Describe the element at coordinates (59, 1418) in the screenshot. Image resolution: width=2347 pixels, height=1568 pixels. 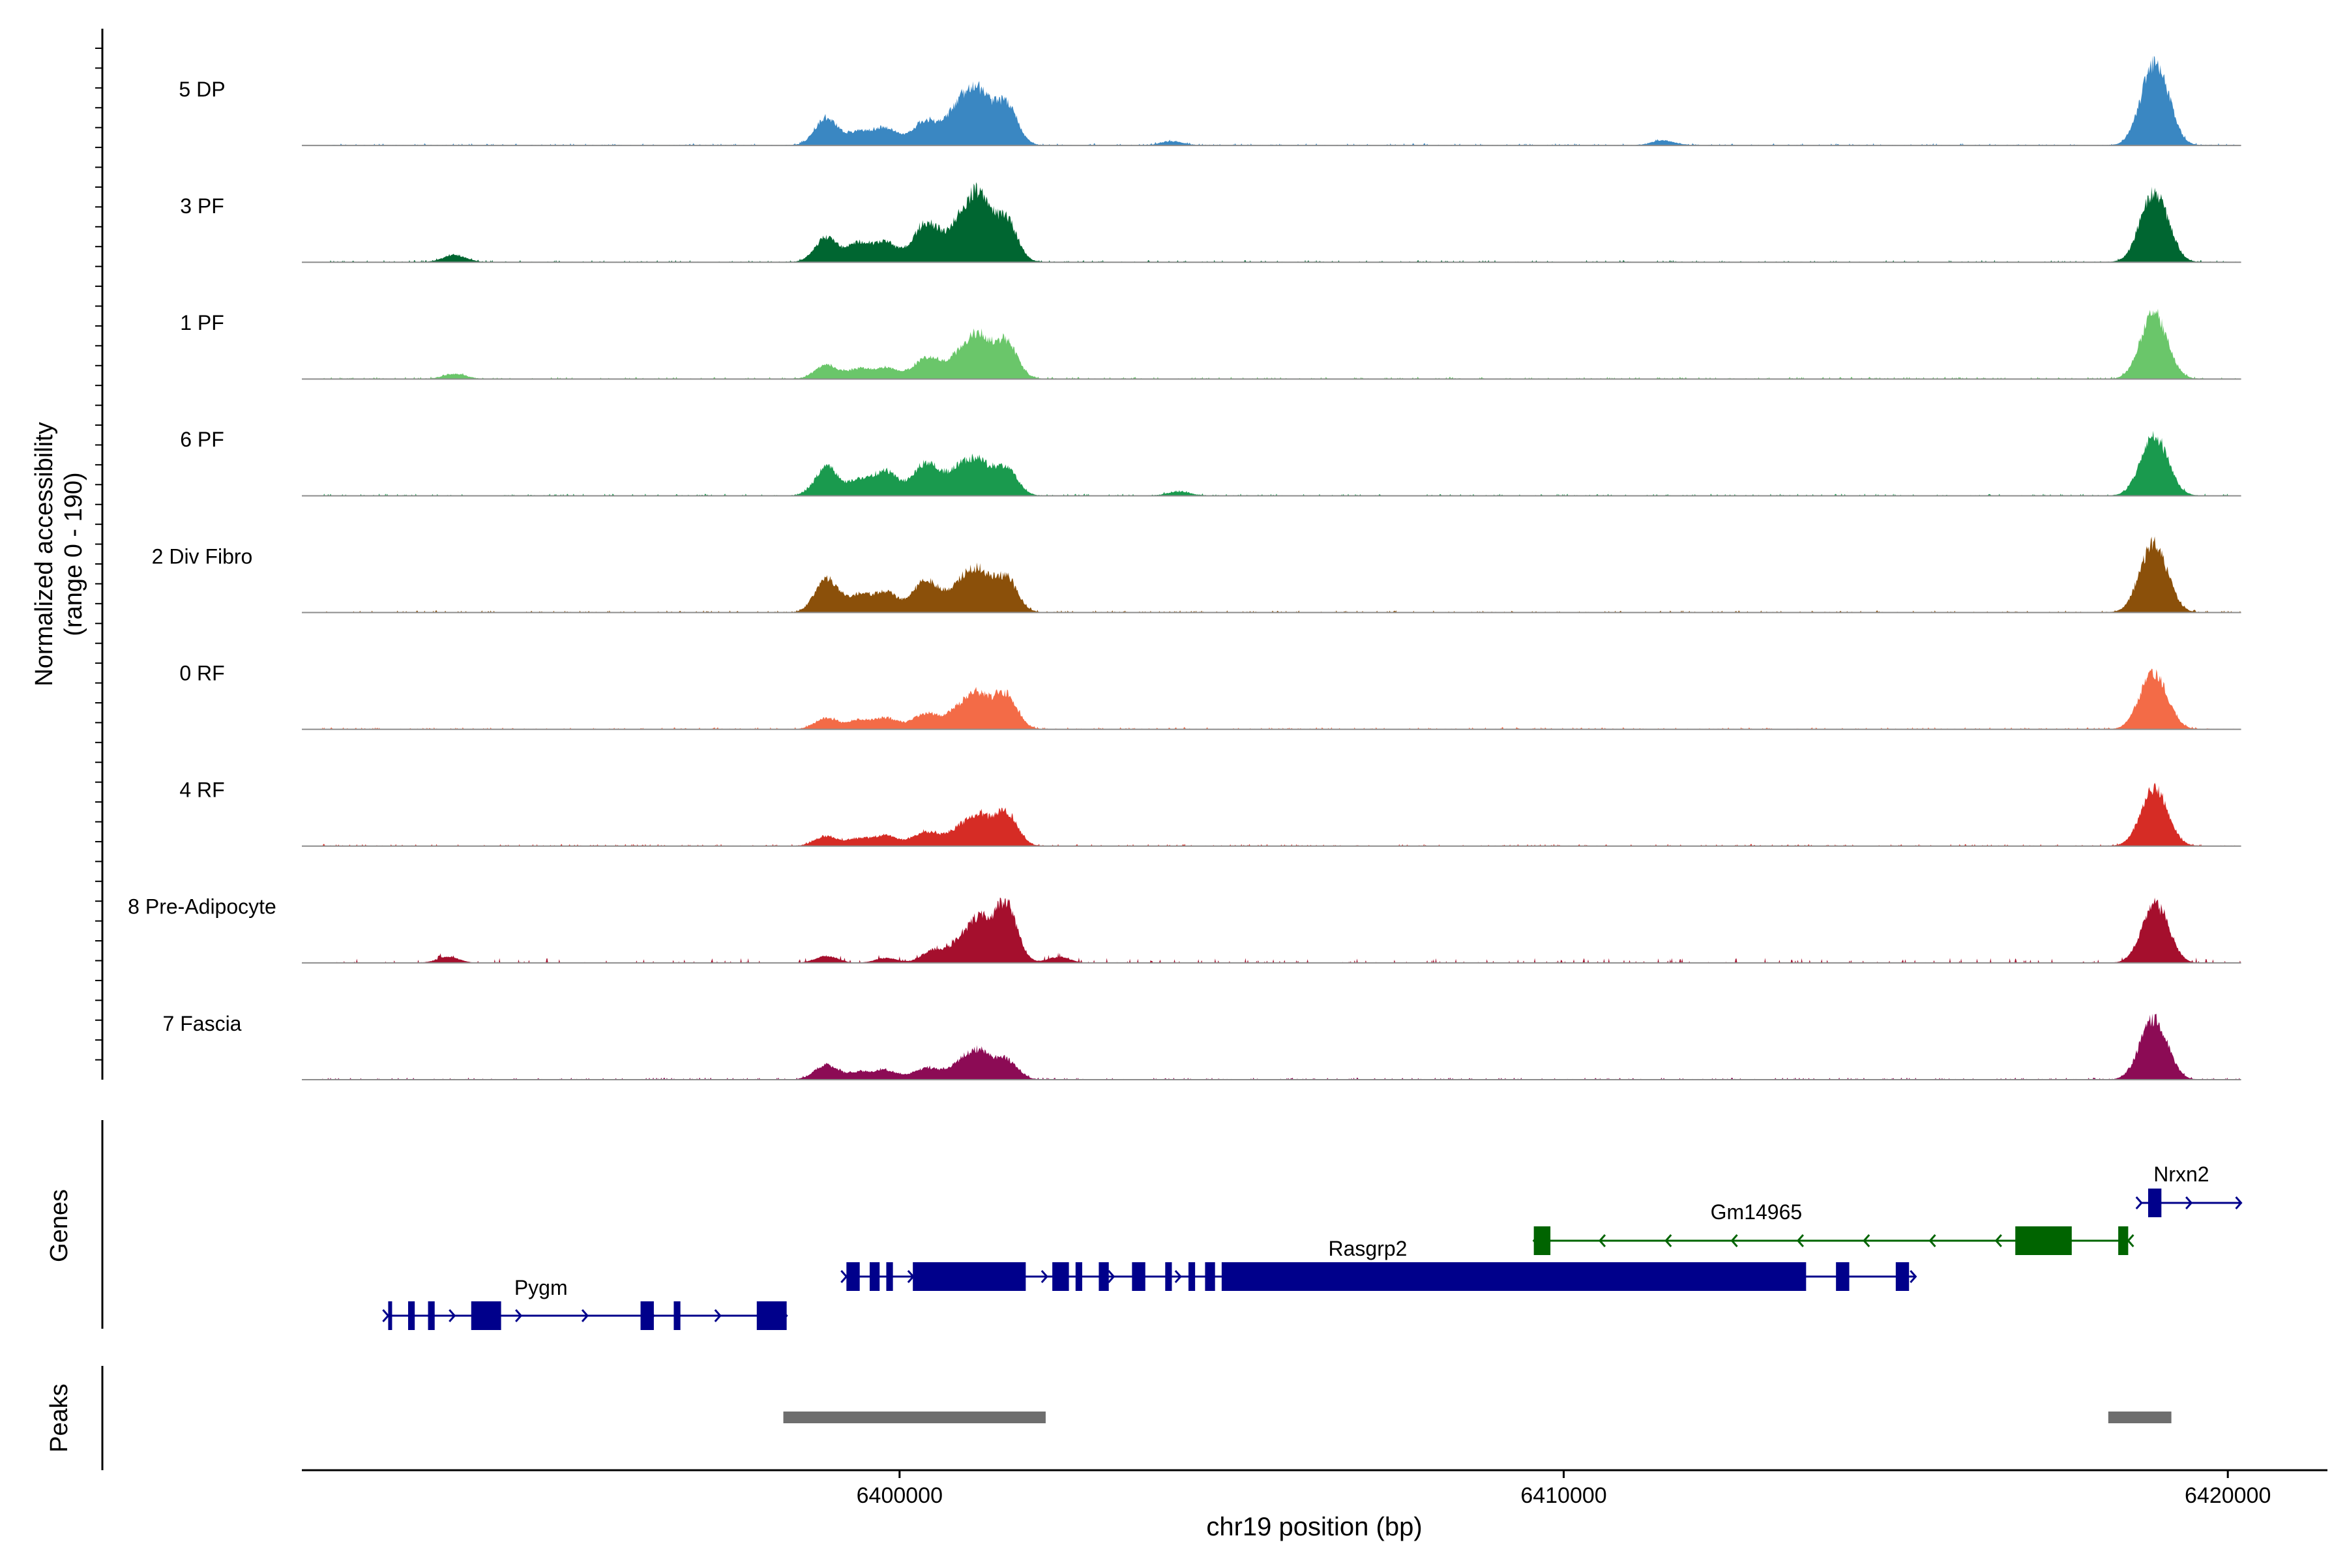
I see `peaks-axis-label: Peaks` at that location.